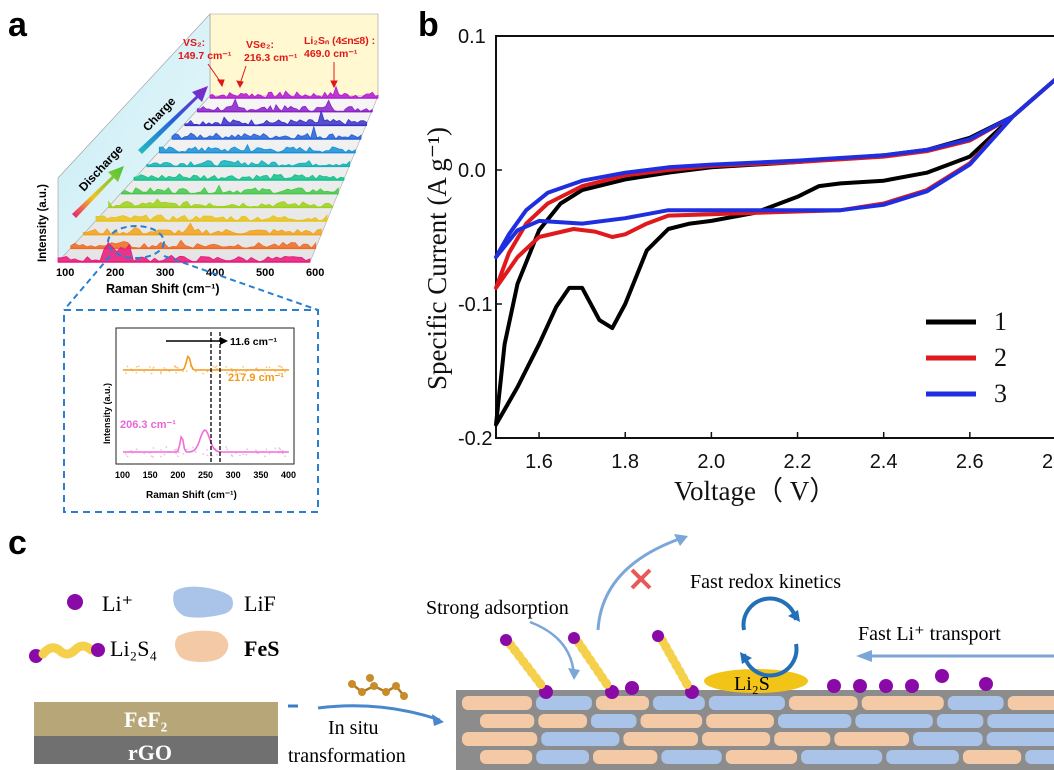 Image resolution: width=1054 pixels, height=770 pixels. I want to click on inset-frame, so click(191, 411).